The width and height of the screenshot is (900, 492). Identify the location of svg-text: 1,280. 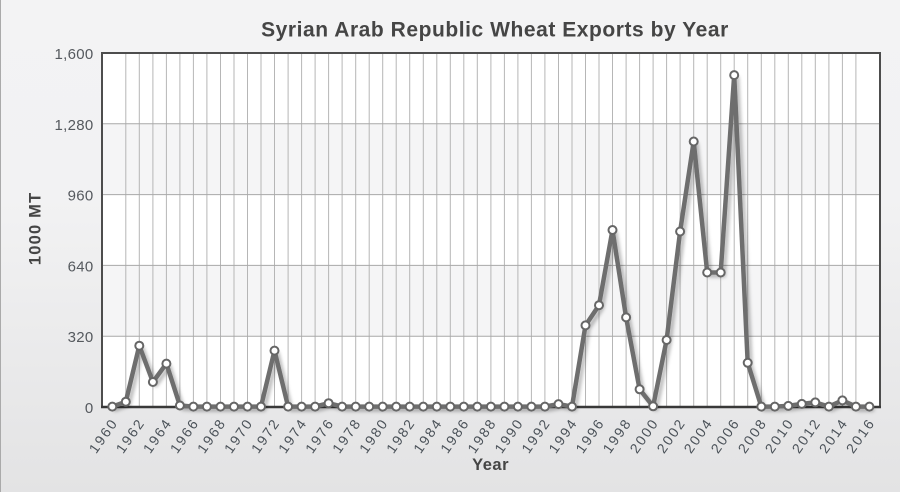
(73, 125).